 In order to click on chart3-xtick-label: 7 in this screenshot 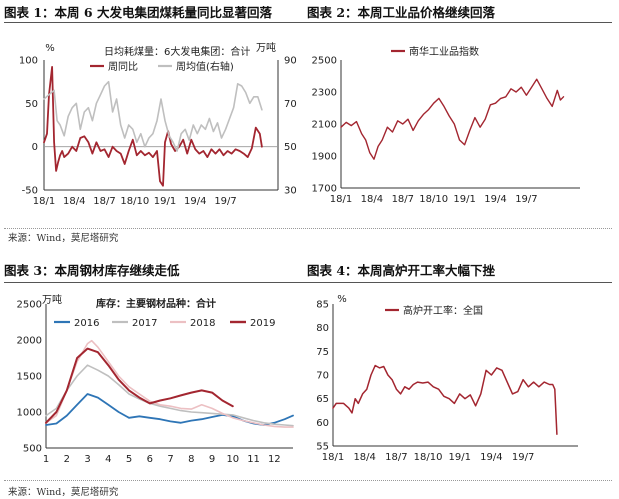, I will do `click(170, 459)`.